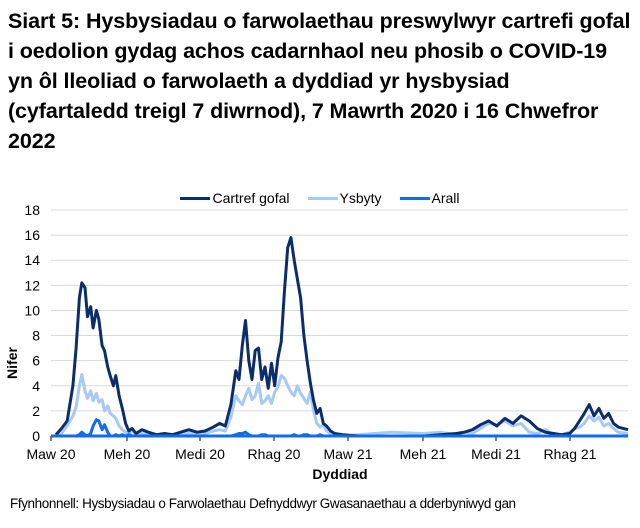 The width and height of the screenshot is (640, 528). I want to click on y-tick-label: 4, so click(36, 386).